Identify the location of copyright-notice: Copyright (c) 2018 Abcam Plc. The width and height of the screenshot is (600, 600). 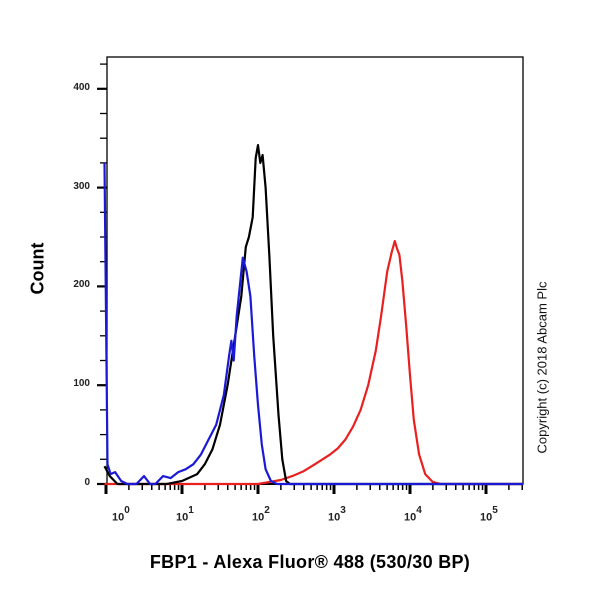
(542, 367).